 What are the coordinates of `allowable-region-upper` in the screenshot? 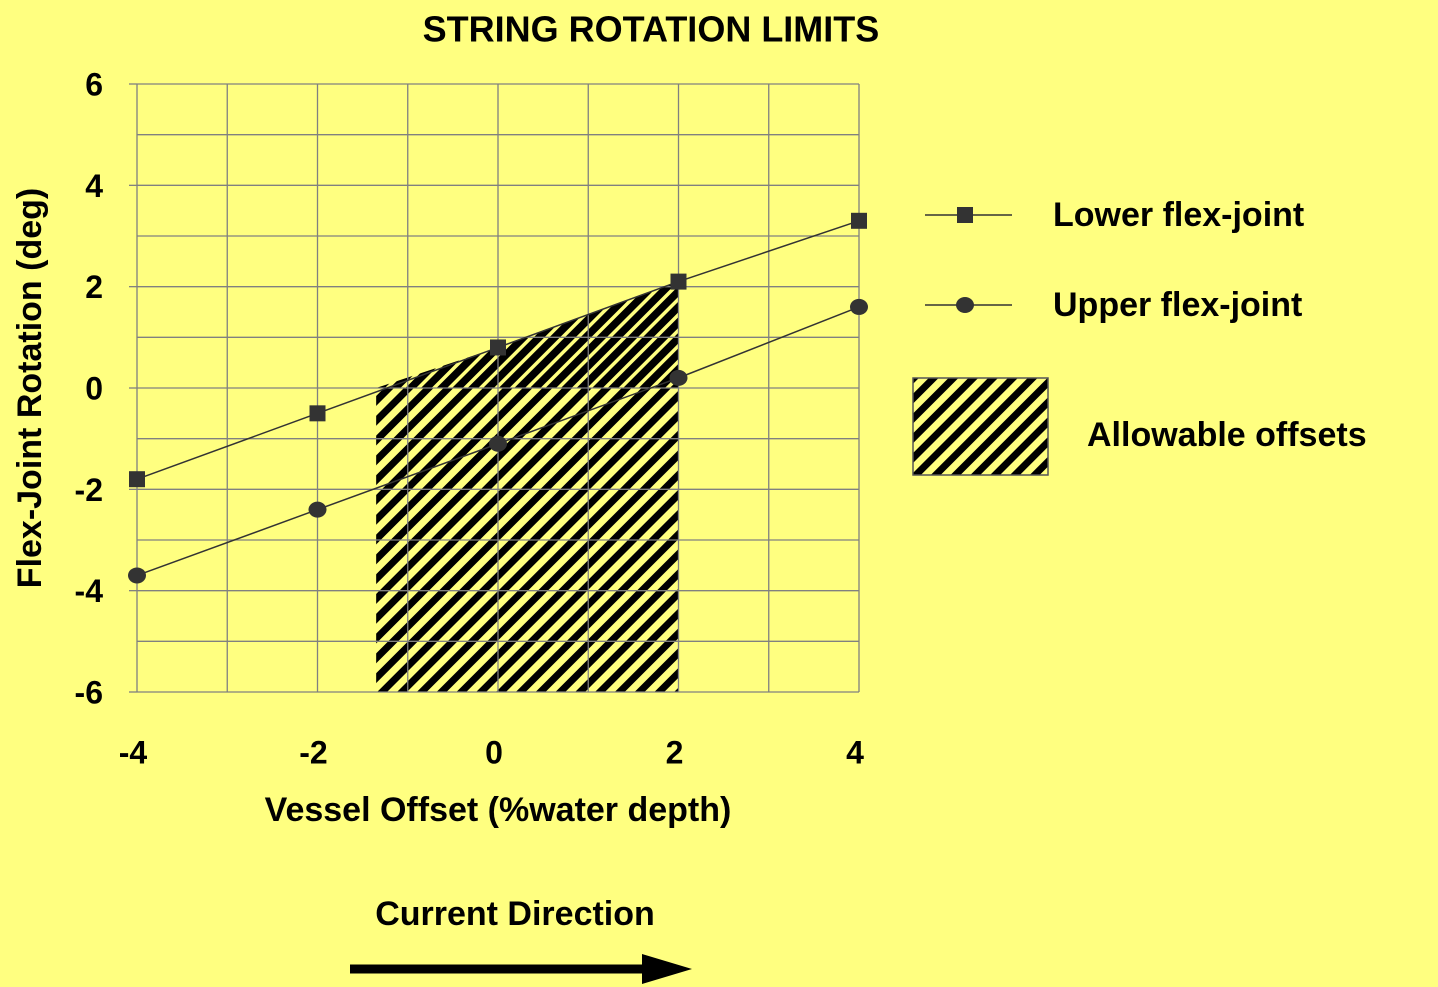 It's located at (527, 334).